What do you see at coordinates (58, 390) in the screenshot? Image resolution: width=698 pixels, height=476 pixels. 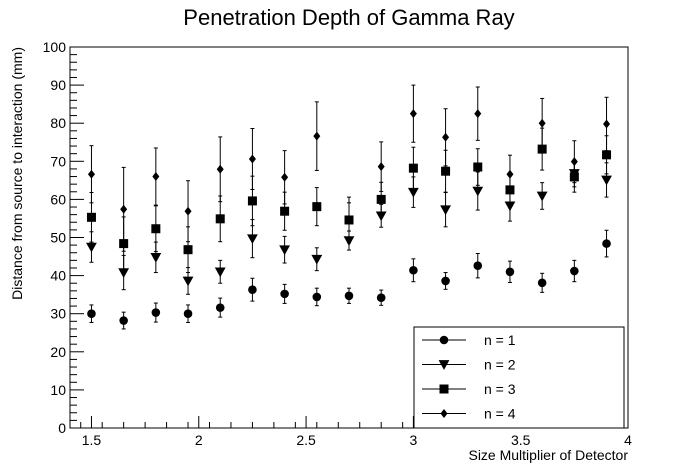 I see `y-tick-label: 10` at bounding box center [58, 390].